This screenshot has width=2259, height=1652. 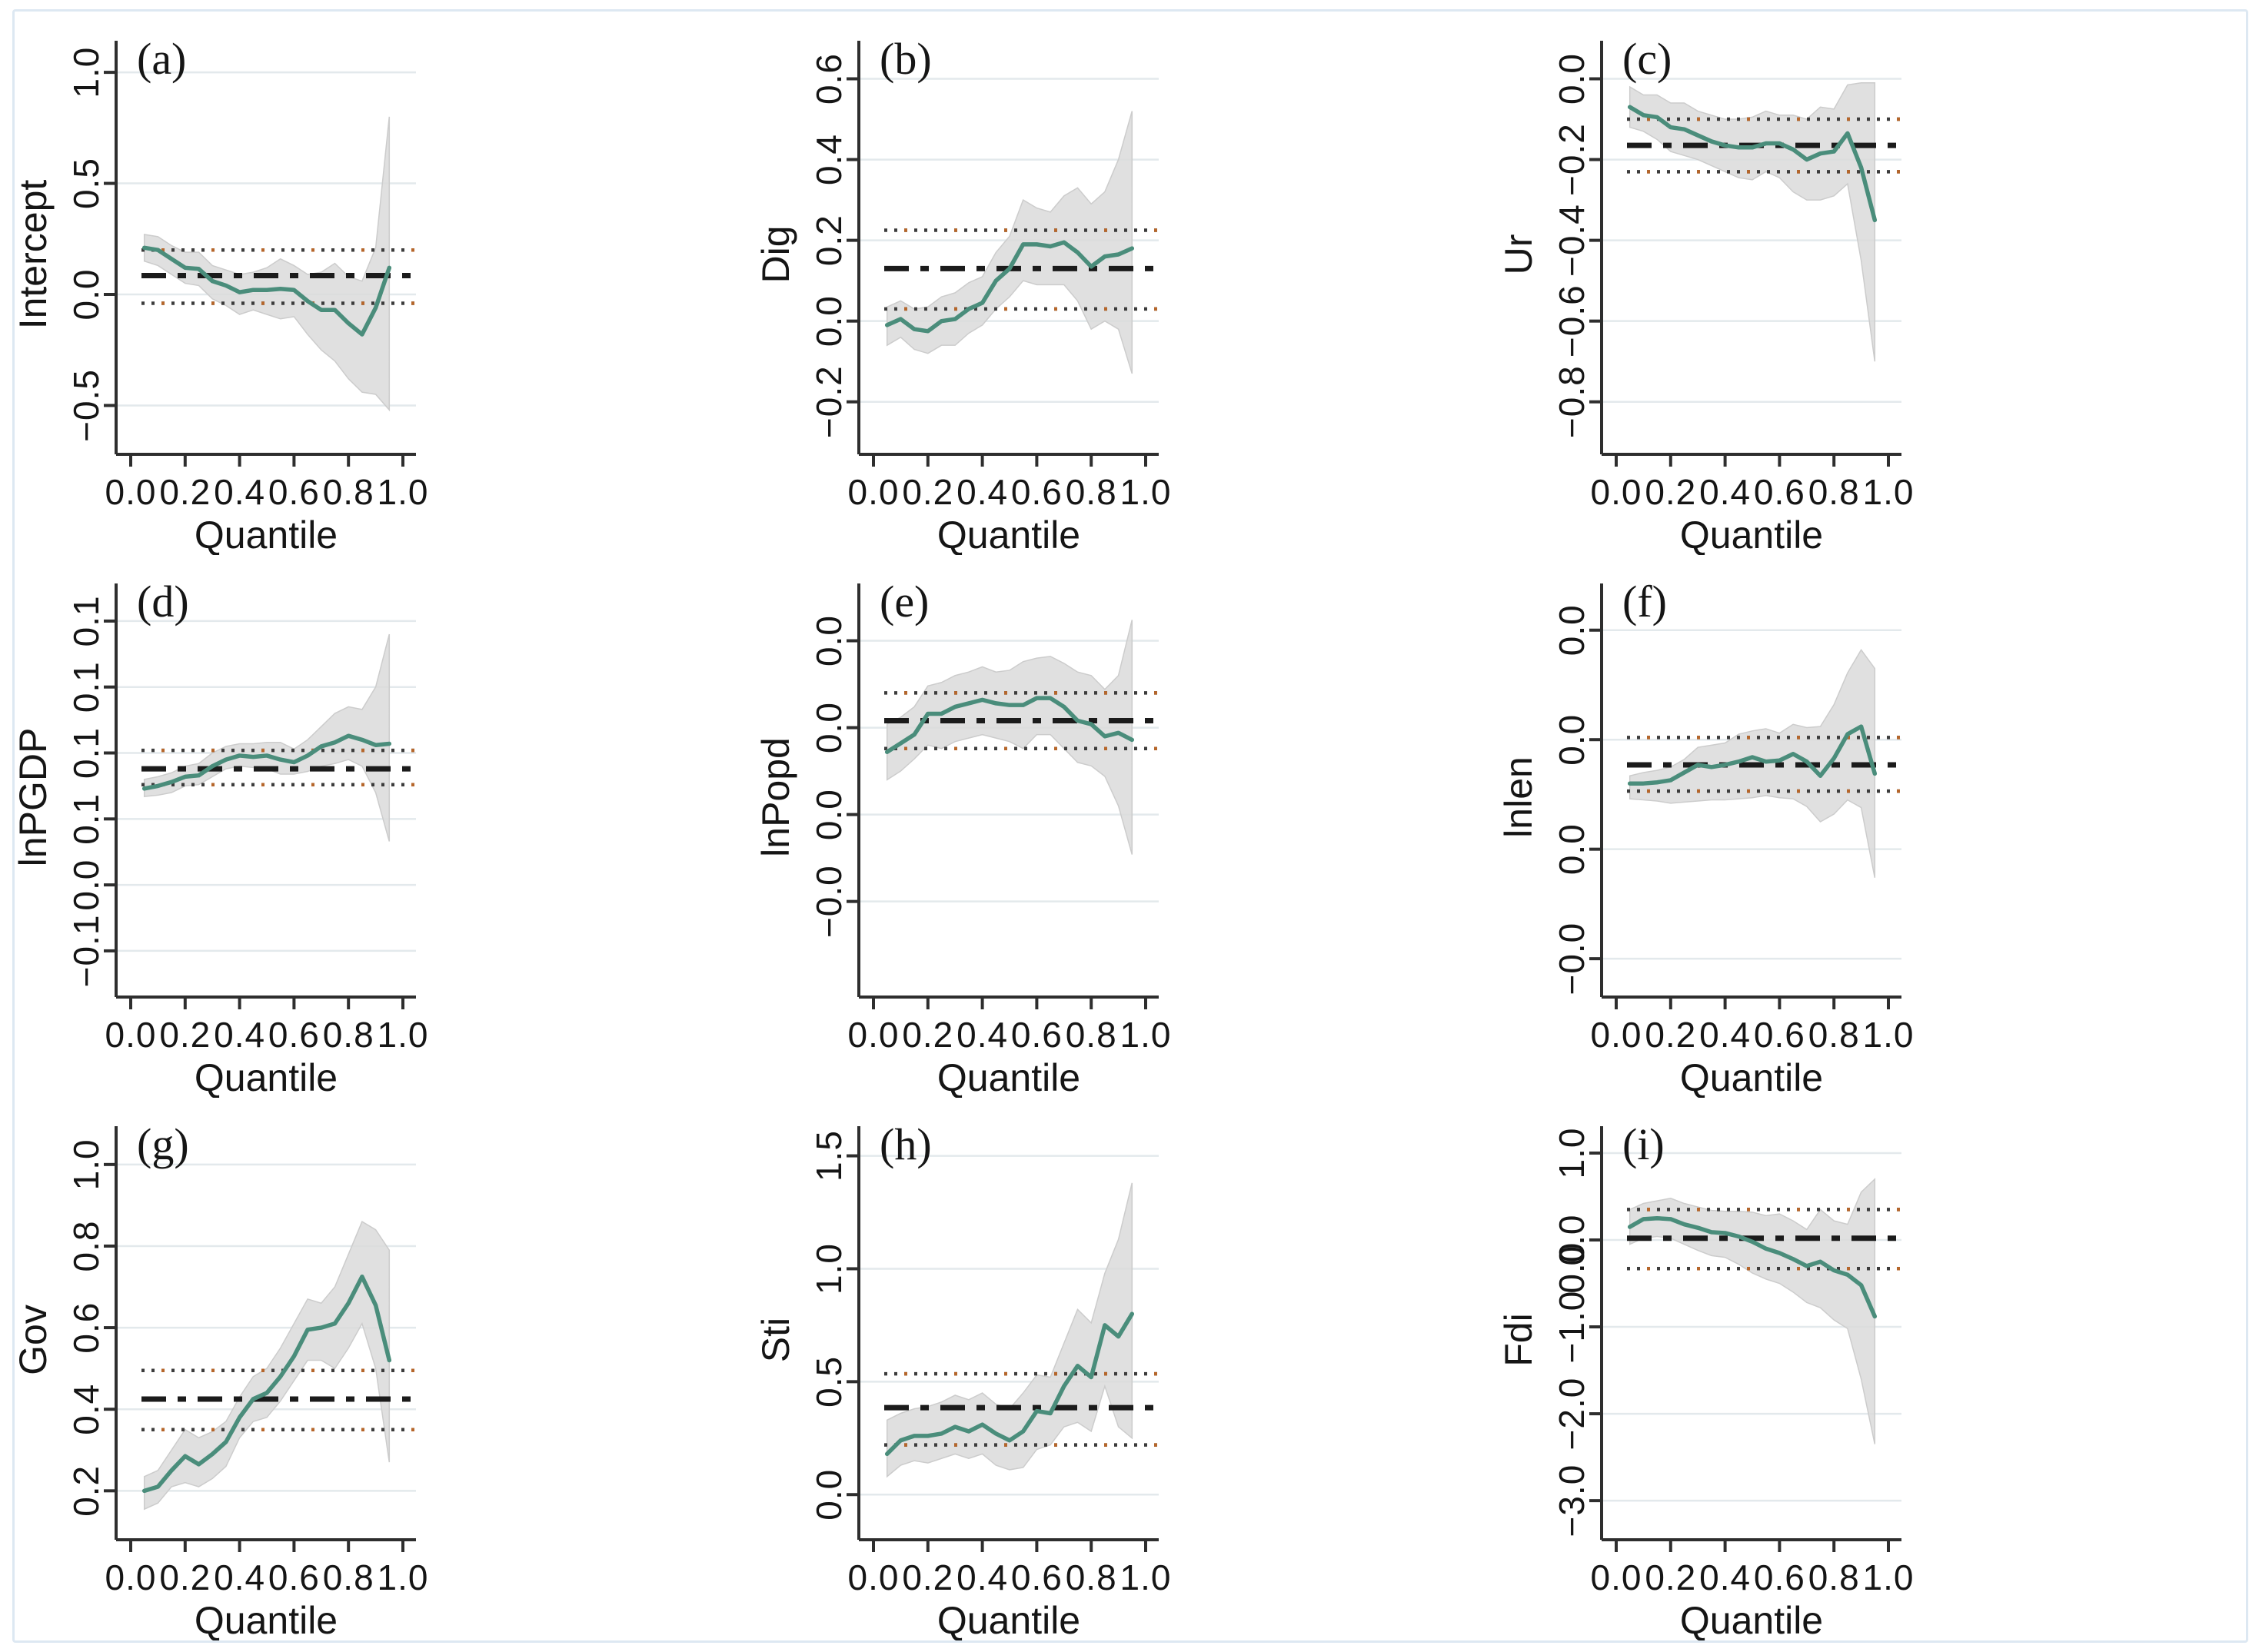 What do you see at coordinates (1645, 602) in the screenshot?
I see `panel-letter-label: (f)` at bounding box center [1645, 602].